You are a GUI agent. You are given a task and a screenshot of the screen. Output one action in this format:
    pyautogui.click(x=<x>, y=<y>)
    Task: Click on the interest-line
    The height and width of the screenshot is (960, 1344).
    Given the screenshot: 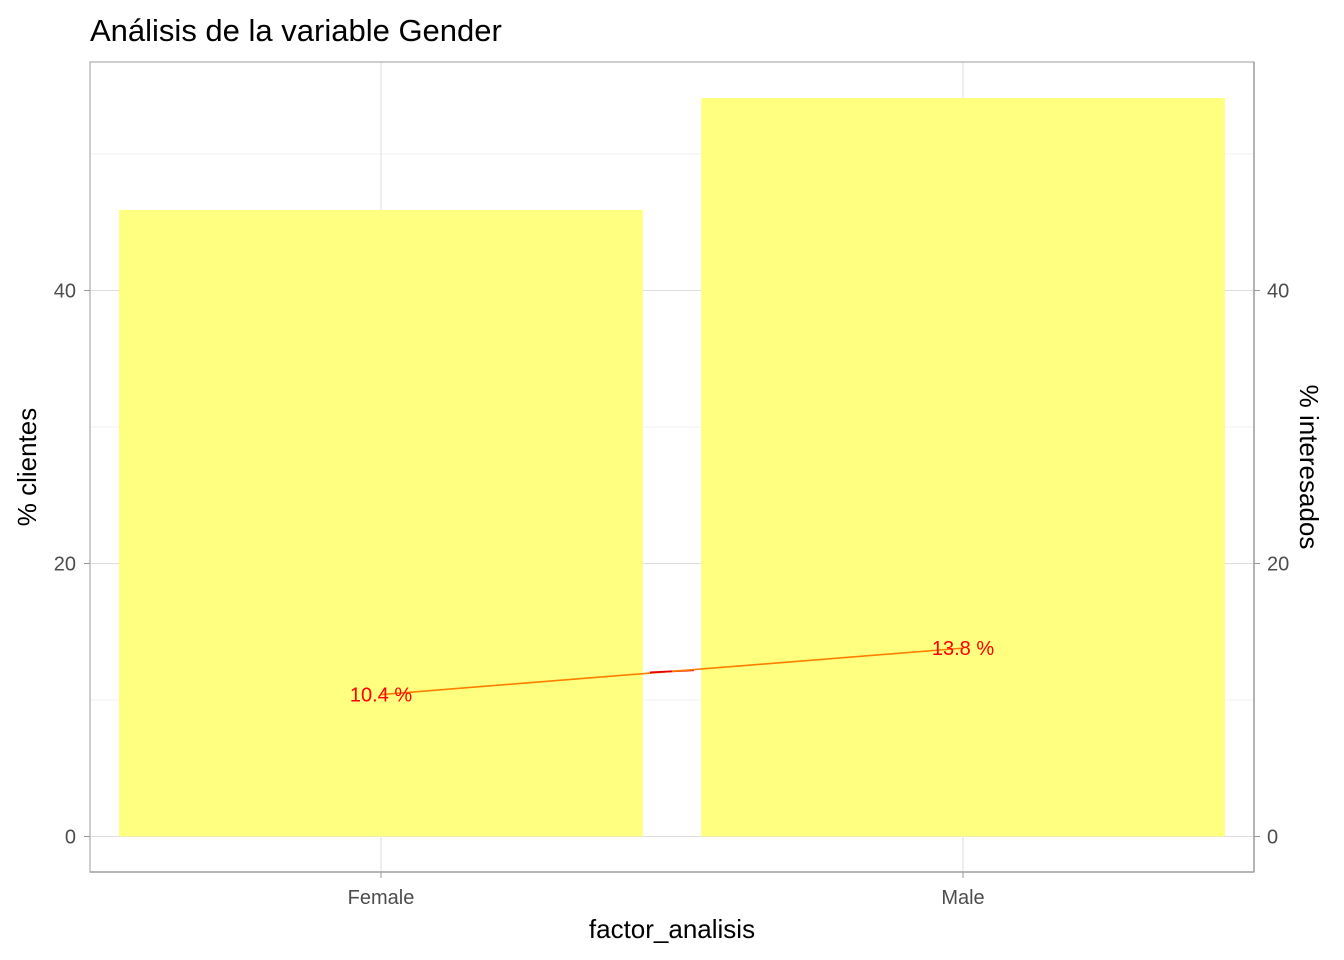 What is the action you would take?
    pyautogui.click(x=672, y=671)
    